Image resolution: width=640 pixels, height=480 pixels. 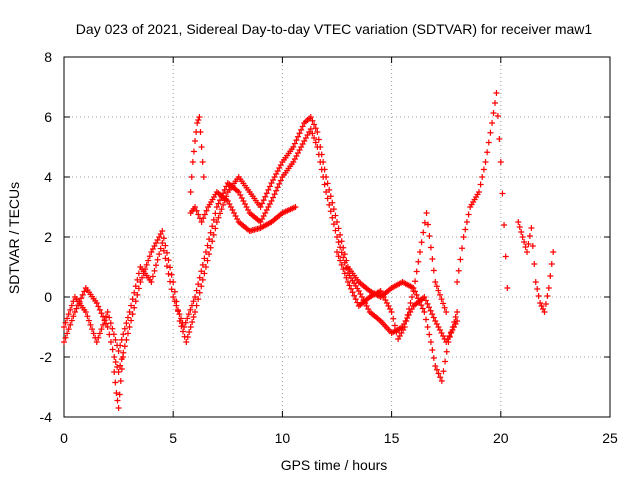 What do you see at coordinates (610, 438) in the screenshot?
I see `x-tick-label: 25` at bounding box center [610, 438].